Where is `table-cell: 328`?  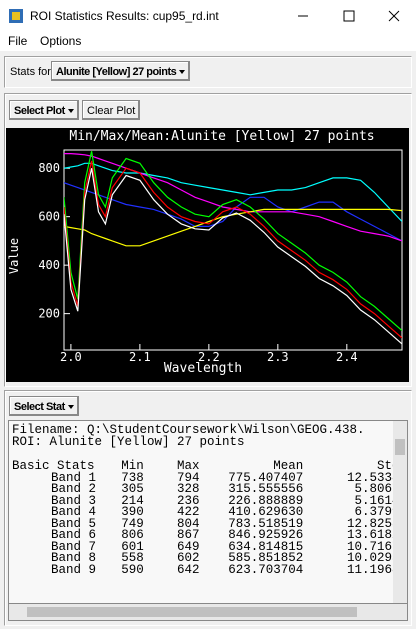 table-cell: 328 is located at coordinates (188, 489).